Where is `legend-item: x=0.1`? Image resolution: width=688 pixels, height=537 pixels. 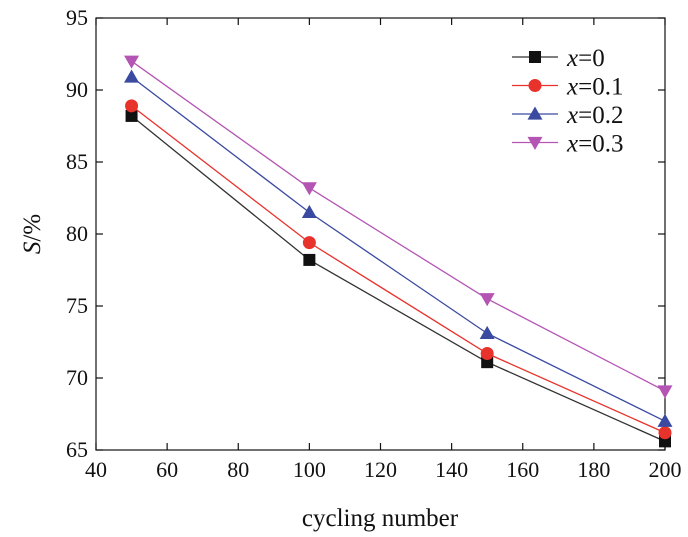 legend-item: x=0.1 is located at coordinates (567, 87).